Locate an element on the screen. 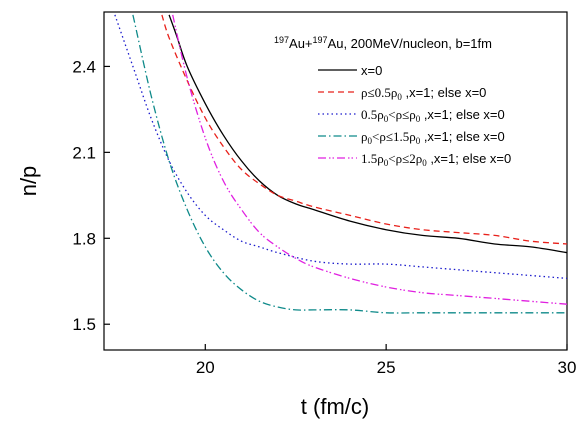 This screenshot has height=421, width=585. legend-label-2-s2: 0 is located at coordinates (418, 119).